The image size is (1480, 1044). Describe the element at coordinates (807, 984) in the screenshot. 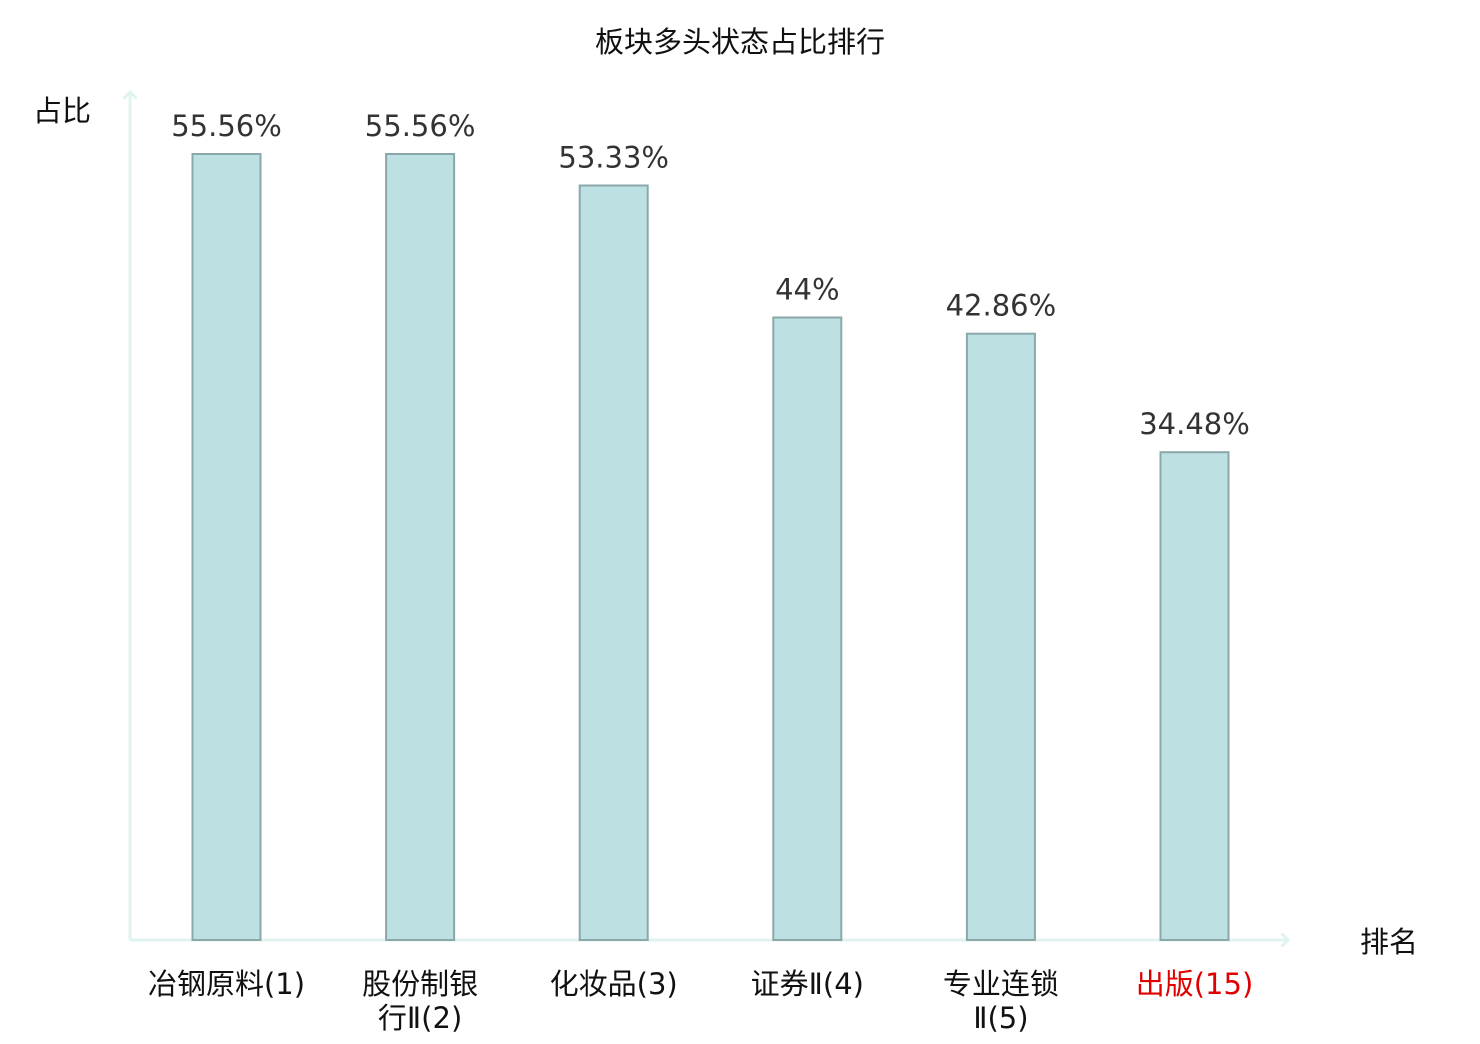

I see `category-label-4: 证券Ⅱ(4)` at that location.